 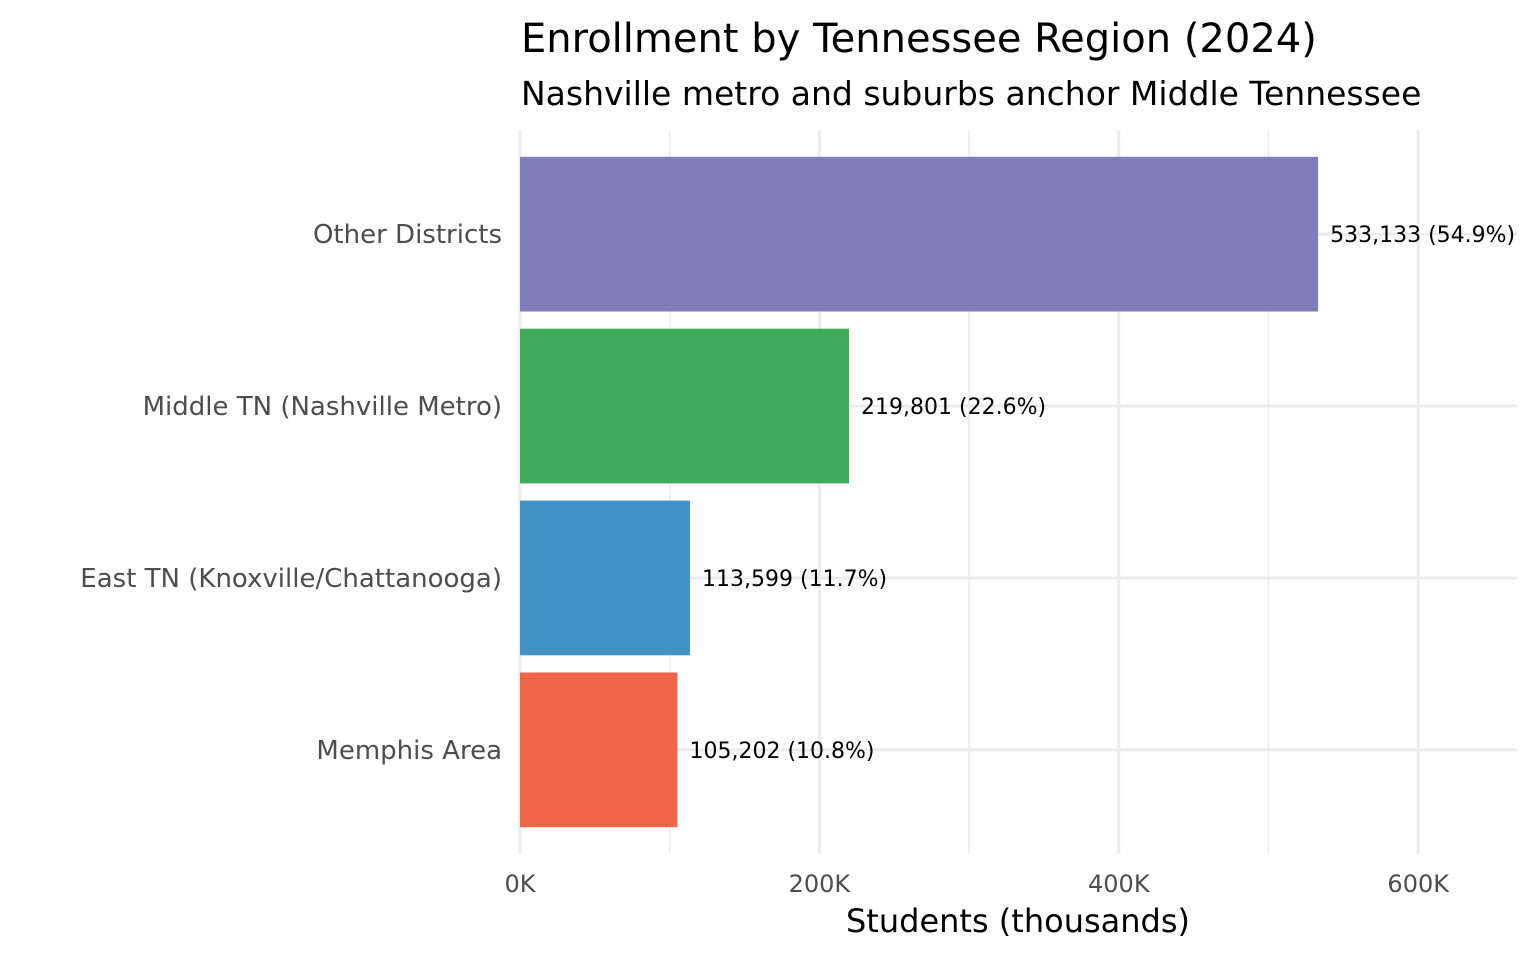 What do you see at coordinates (977, 884) in the screenshot?
I see `x-axis-ticks: 0K 200K 400K 600K` at bounding box center [977, 884].